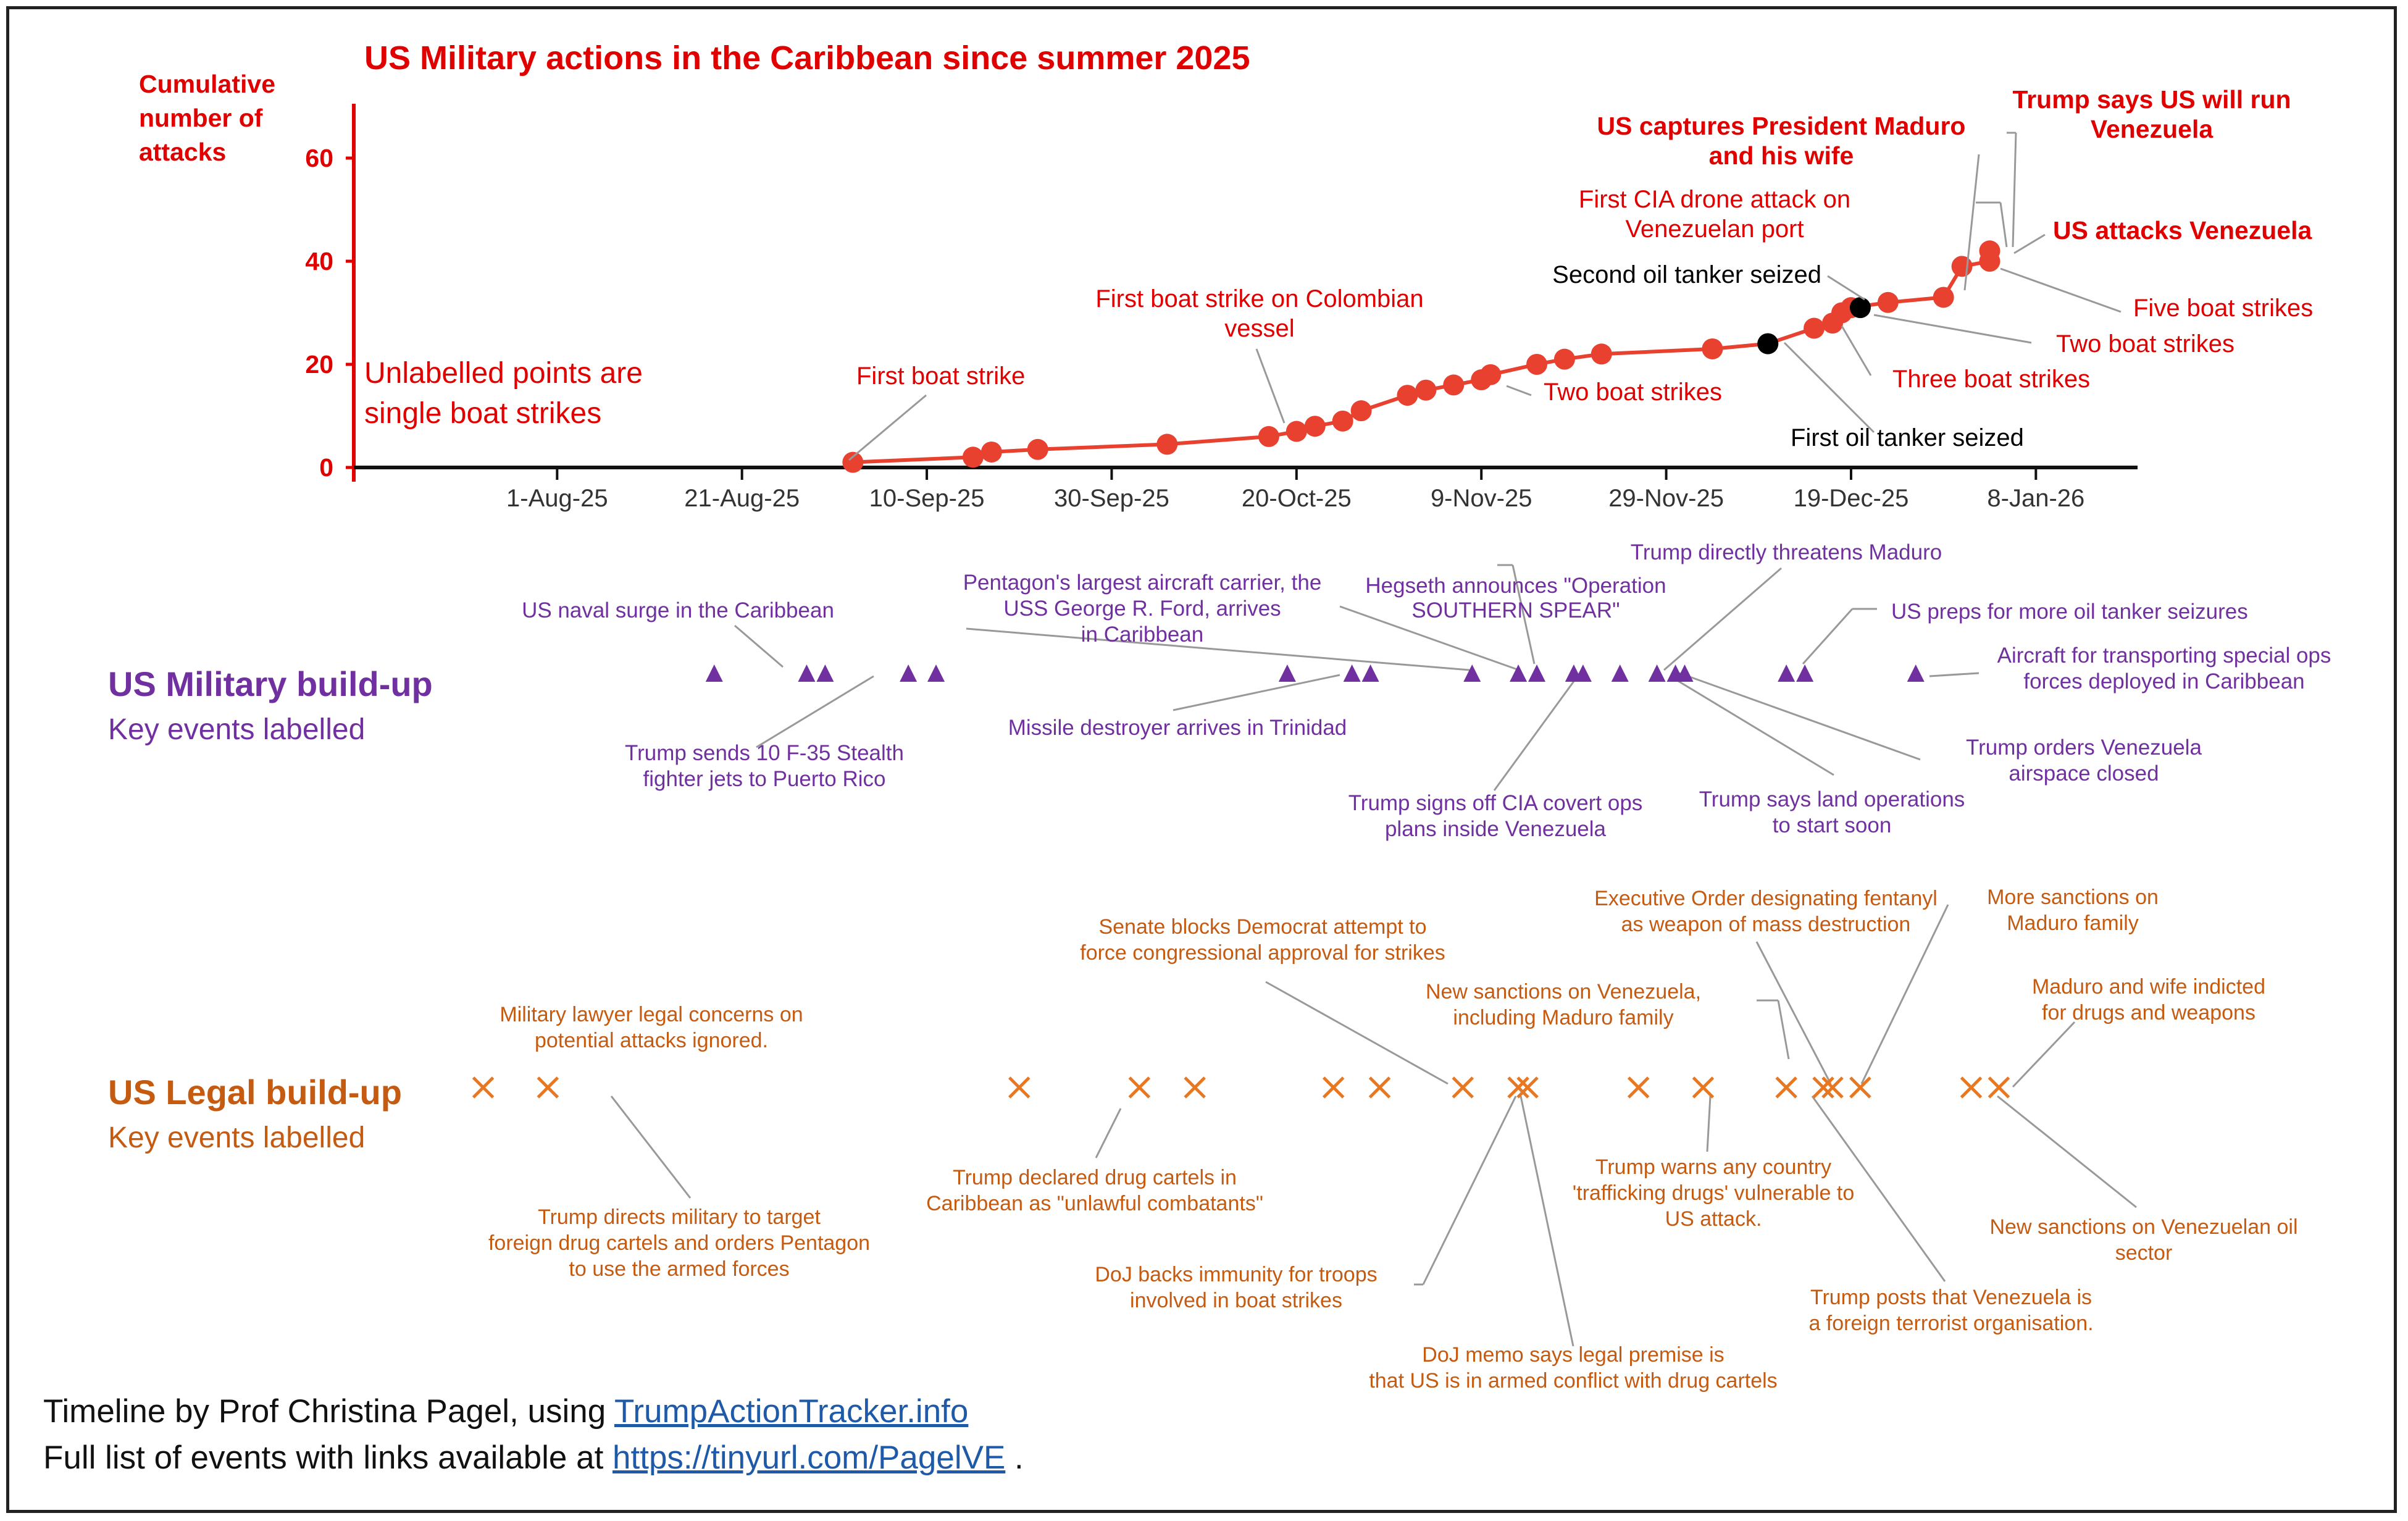  I want to click on annotation-first-boat-strike: First boat strike, so click(940, 376).